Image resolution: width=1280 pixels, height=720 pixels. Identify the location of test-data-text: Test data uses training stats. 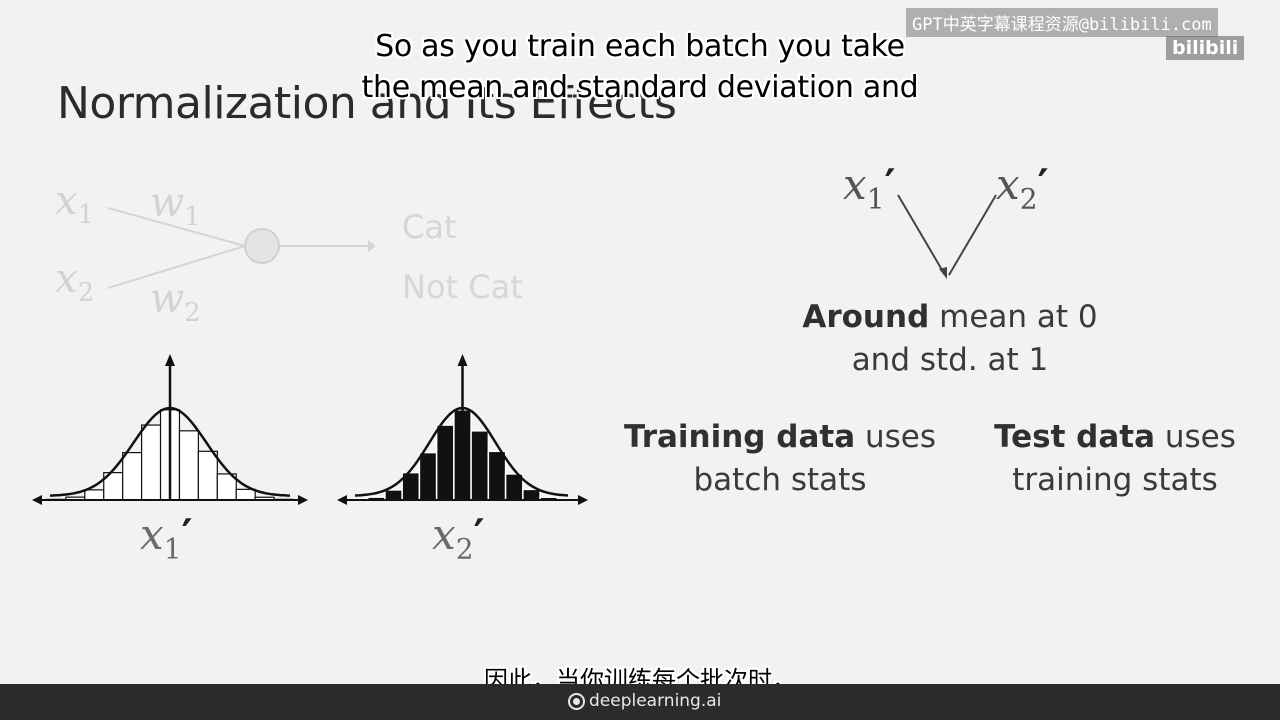
(1115, 458).